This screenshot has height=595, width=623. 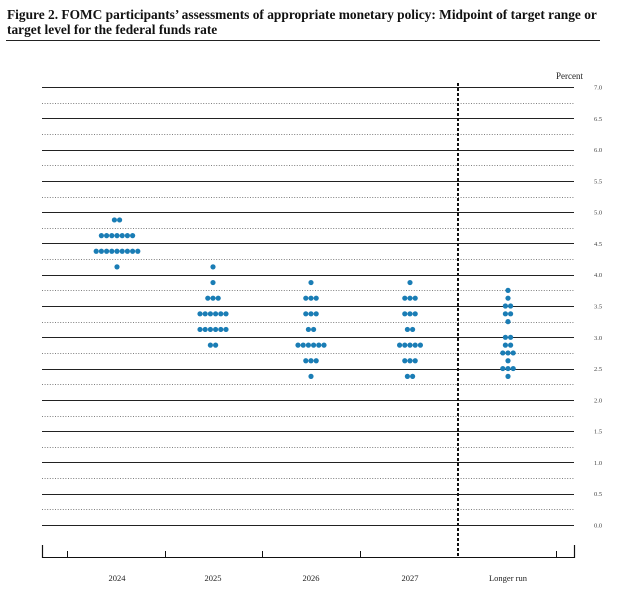 What do you see at coordinates (598, 150) in the screenshot?
I see `y-tick-label: 6.0` at bounding box center [598, 150].